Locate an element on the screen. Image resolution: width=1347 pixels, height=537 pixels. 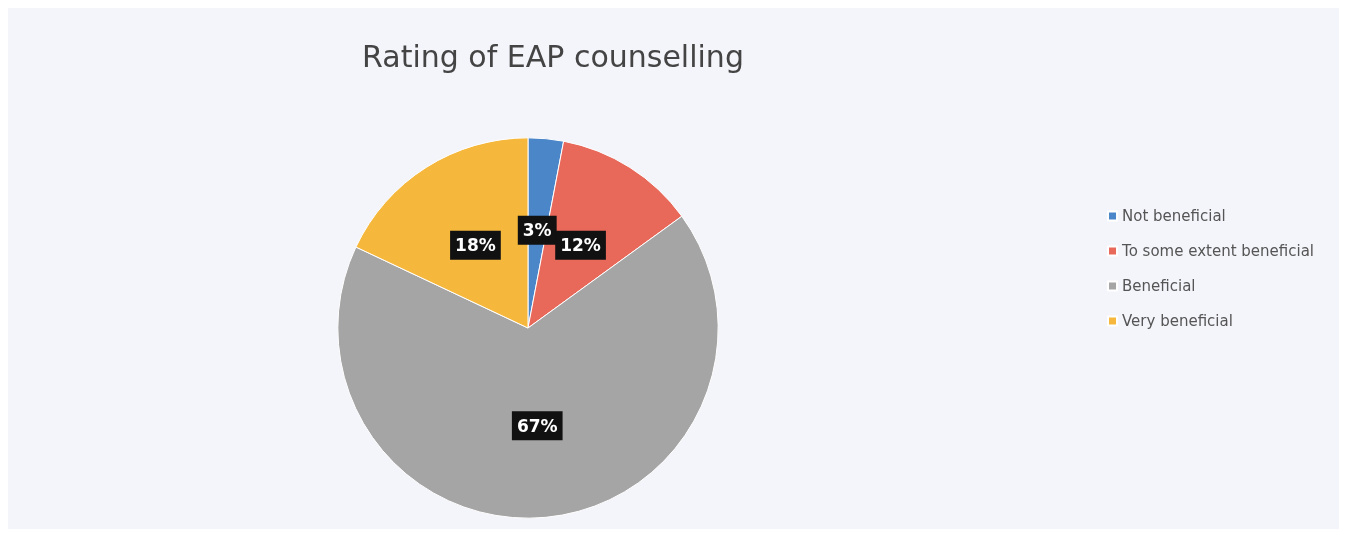
data-label: 18% is located at coordinates (475, 245).